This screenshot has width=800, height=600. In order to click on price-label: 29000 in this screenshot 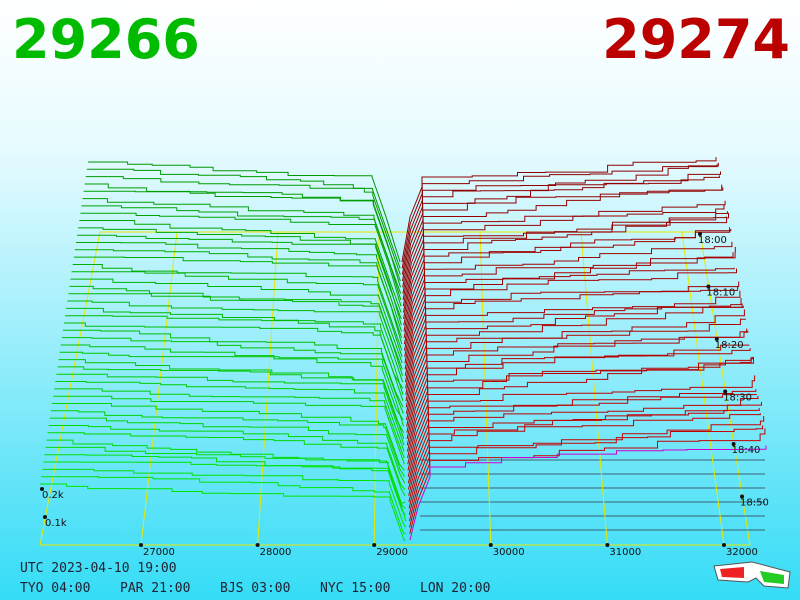, I will do `click(392, 552)`.